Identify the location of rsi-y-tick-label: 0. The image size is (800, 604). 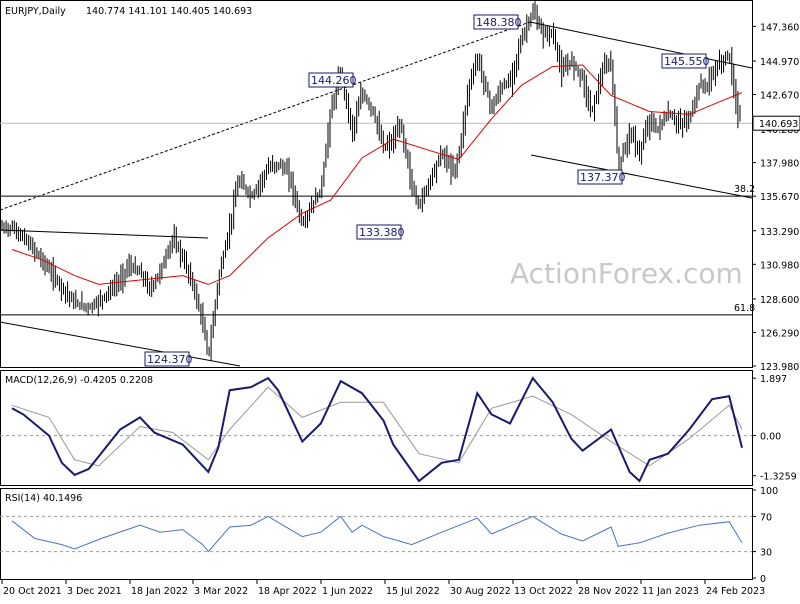
(763, 579).